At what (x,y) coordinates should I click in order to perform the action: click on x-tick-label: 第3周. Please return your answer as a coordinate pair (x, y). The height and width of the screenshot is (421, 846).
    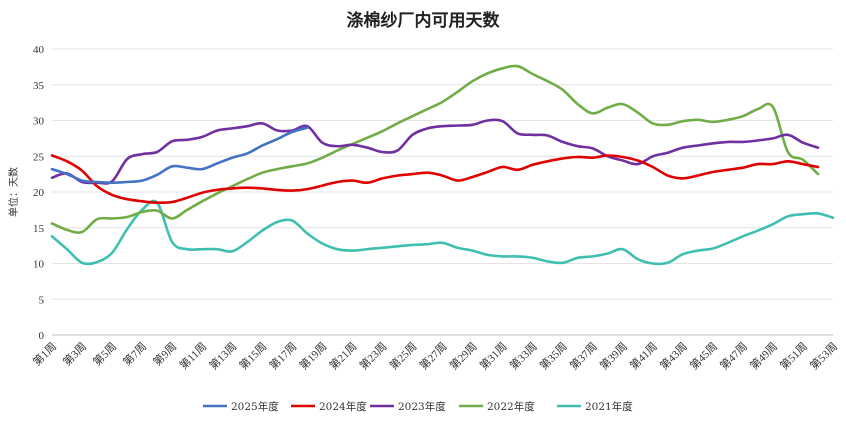
    Looking at the image, I should click on (74, 353).